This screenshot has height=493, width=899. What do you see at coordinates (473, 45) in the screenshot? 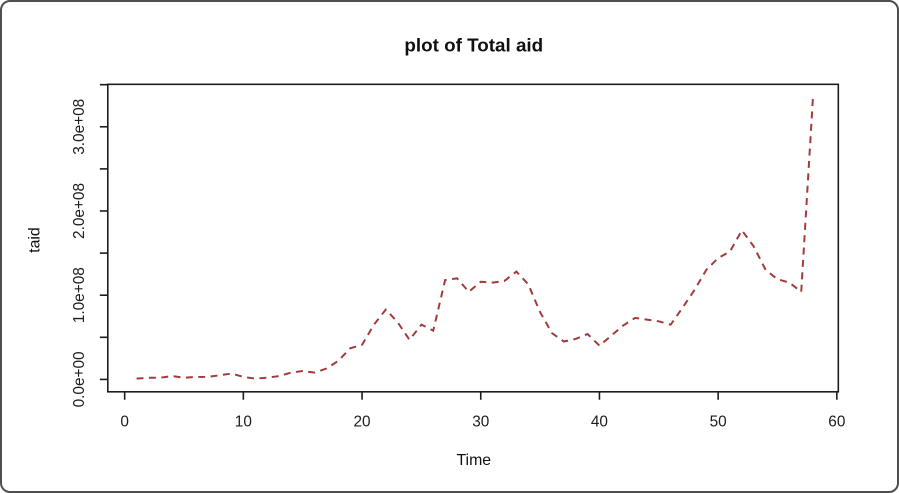
I see `chart-title: plot of Total aid` at bounding box center [473, 45].